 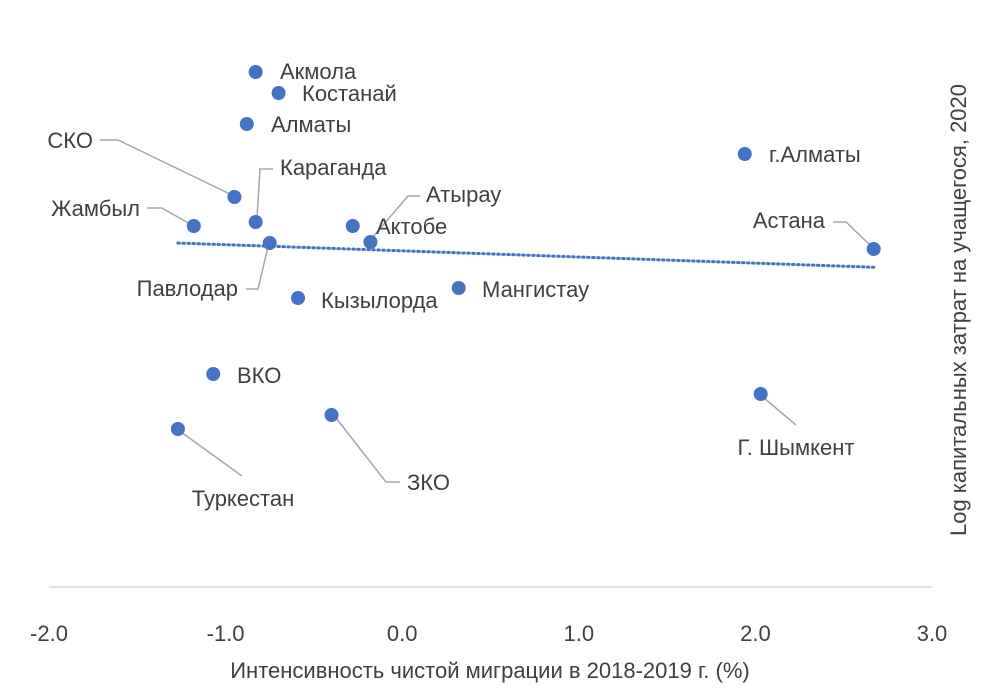 What do you see at coordinates (526, 255) in the screenshot?
I see `trendline` at bounding box center [526, 255].